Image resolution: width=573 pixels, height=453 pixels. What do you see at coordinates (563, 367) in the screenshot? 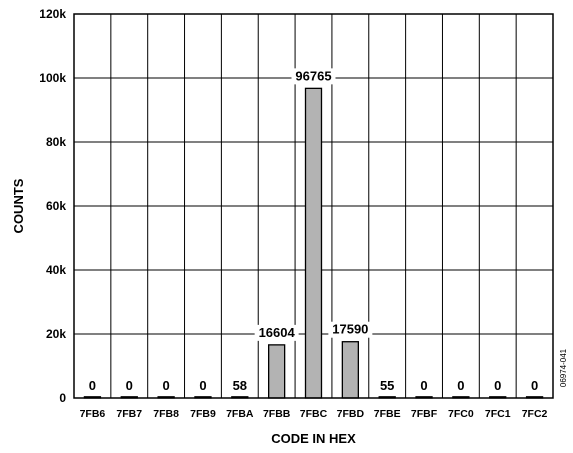
I see `figure-id: 06974-041` at bounding box center [563, 367].